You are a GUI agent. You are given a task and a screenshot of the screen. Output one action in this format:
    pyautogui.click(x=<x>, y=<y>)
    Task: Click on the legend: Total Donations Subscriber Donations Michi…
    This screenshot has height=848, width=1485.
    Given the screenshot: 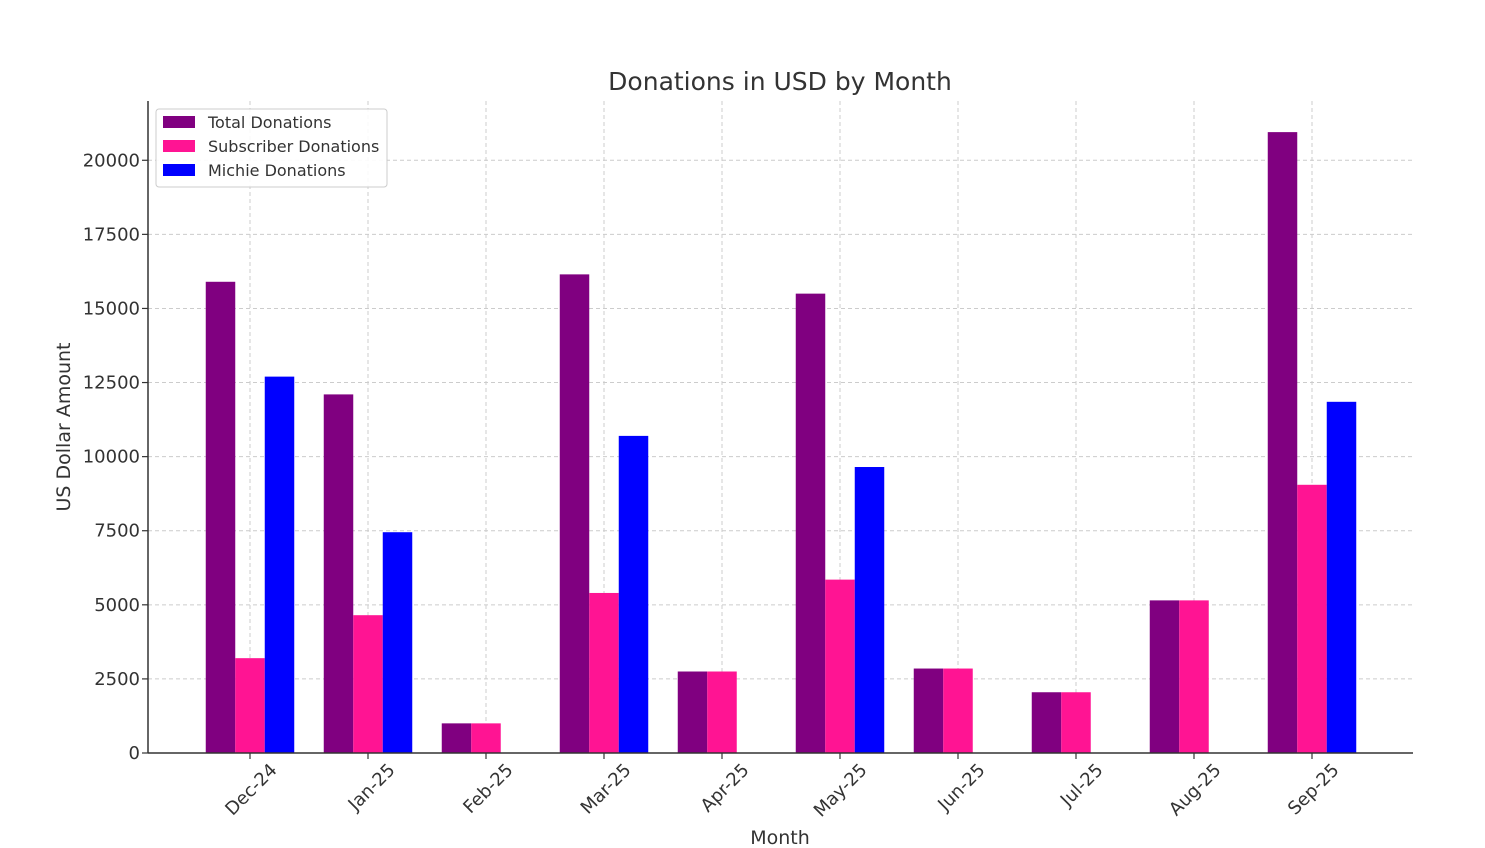 What is the action you would take?
    pyautogui.click(x=271, y=148)
    